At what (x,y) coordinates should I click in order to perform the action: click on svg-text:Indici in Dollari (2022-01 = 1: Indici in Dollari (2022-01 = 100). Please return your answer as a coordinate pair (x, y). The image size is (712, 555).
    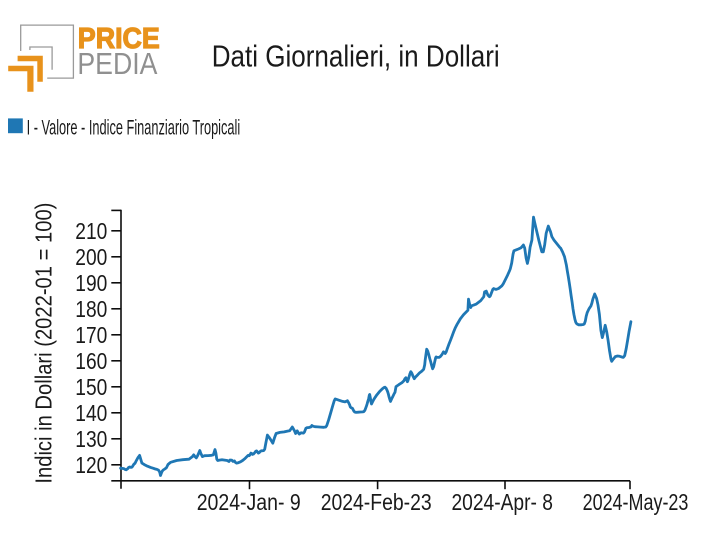
    Looking at the image, I should click on (44, 343).